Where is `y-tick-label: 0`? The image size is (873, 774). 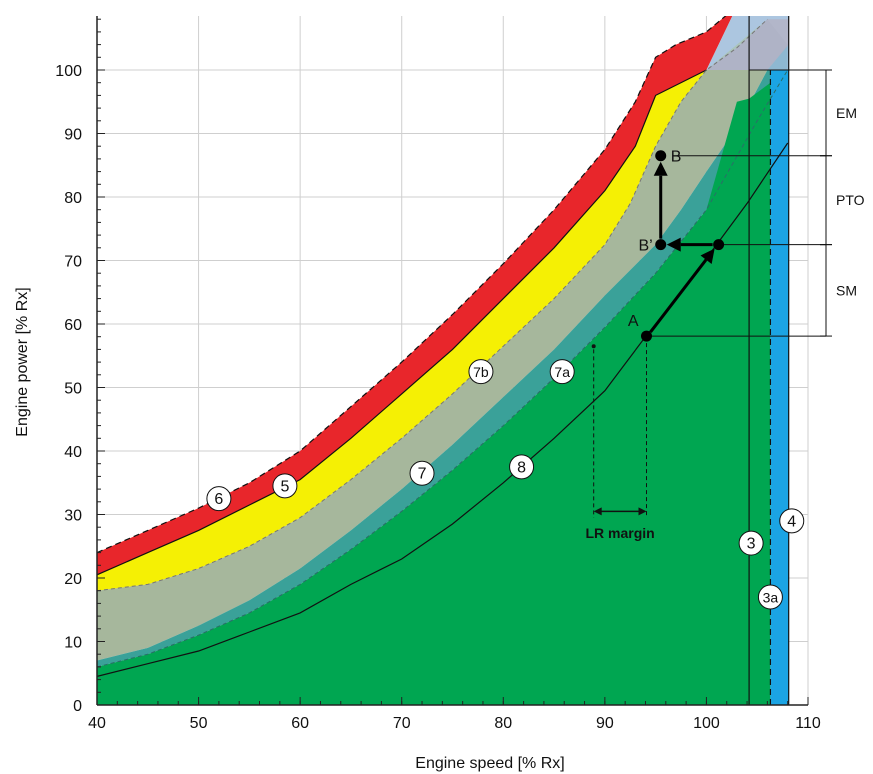
y-tick-label: 0 is located at coordinates (77, 706).